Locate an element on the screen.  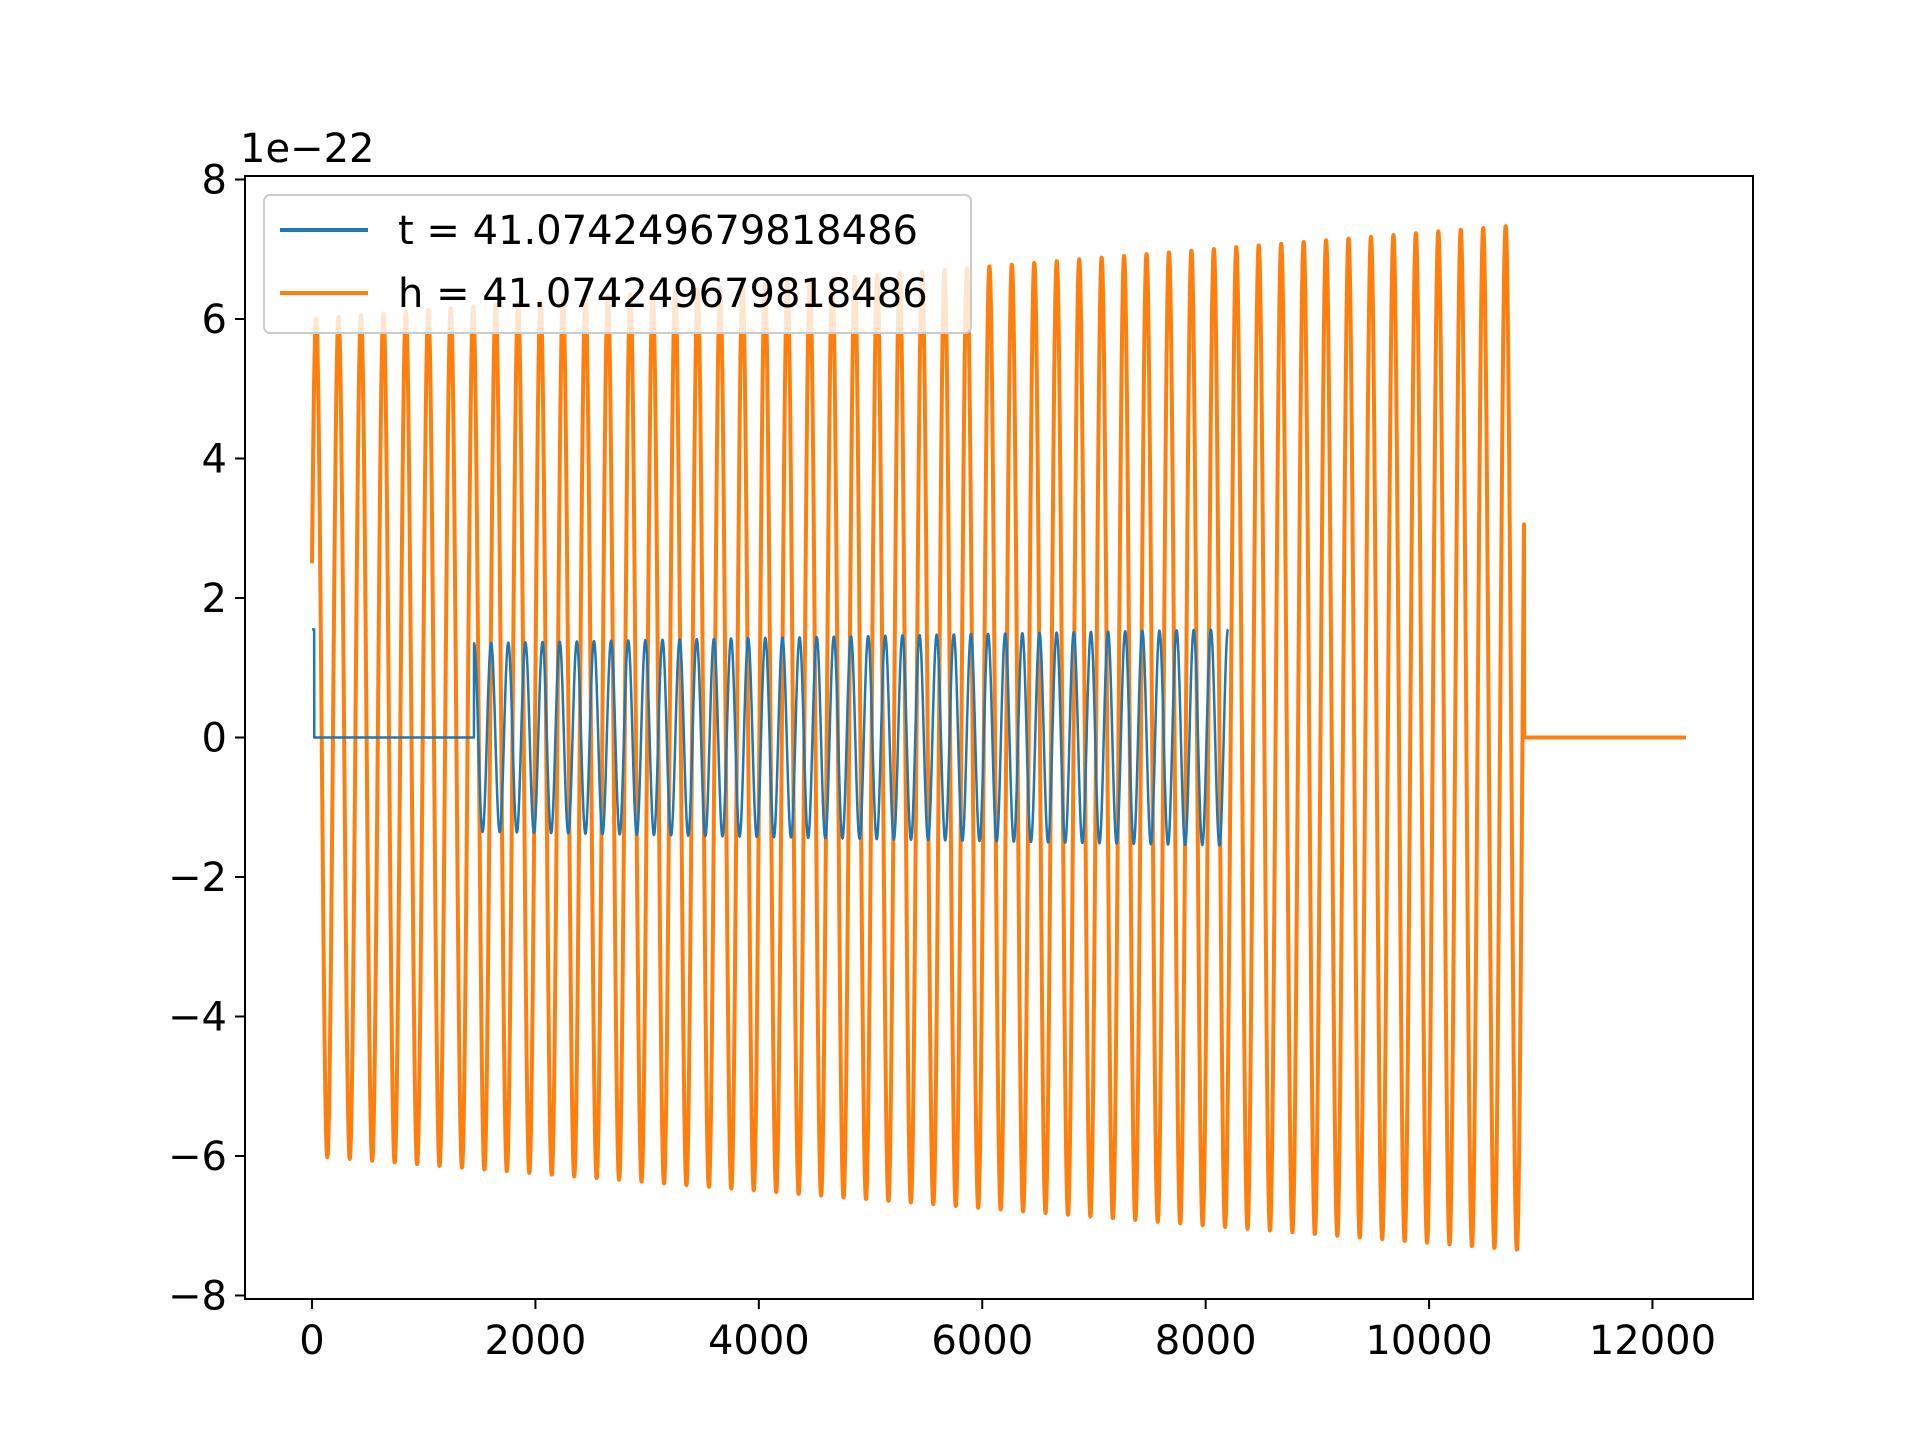
y-tick-label: 0 is located at coordinates (214, 739).